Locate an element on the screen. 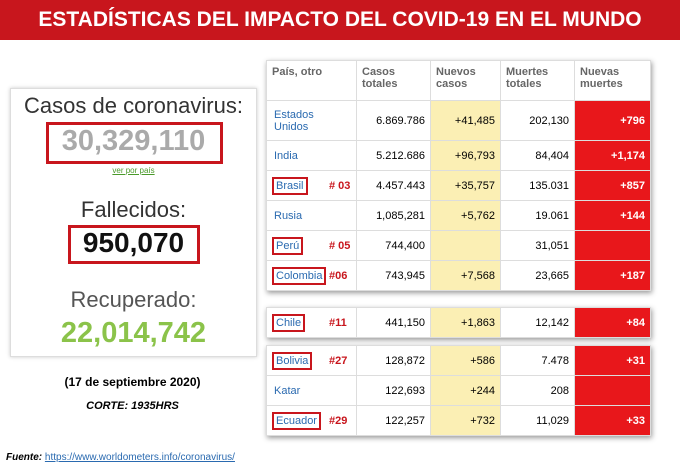 The width and height of the screenshot is (680, 471). row: Colombia #06 743,945 +7,568 23,665 +187 is located at coordinates (458, 275).